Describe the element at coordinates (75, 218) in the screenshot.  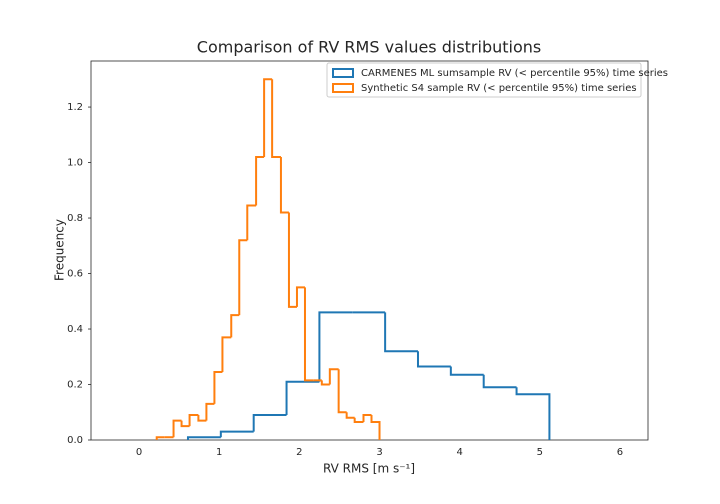
I see `y-tick-label: 0.8` at that location.